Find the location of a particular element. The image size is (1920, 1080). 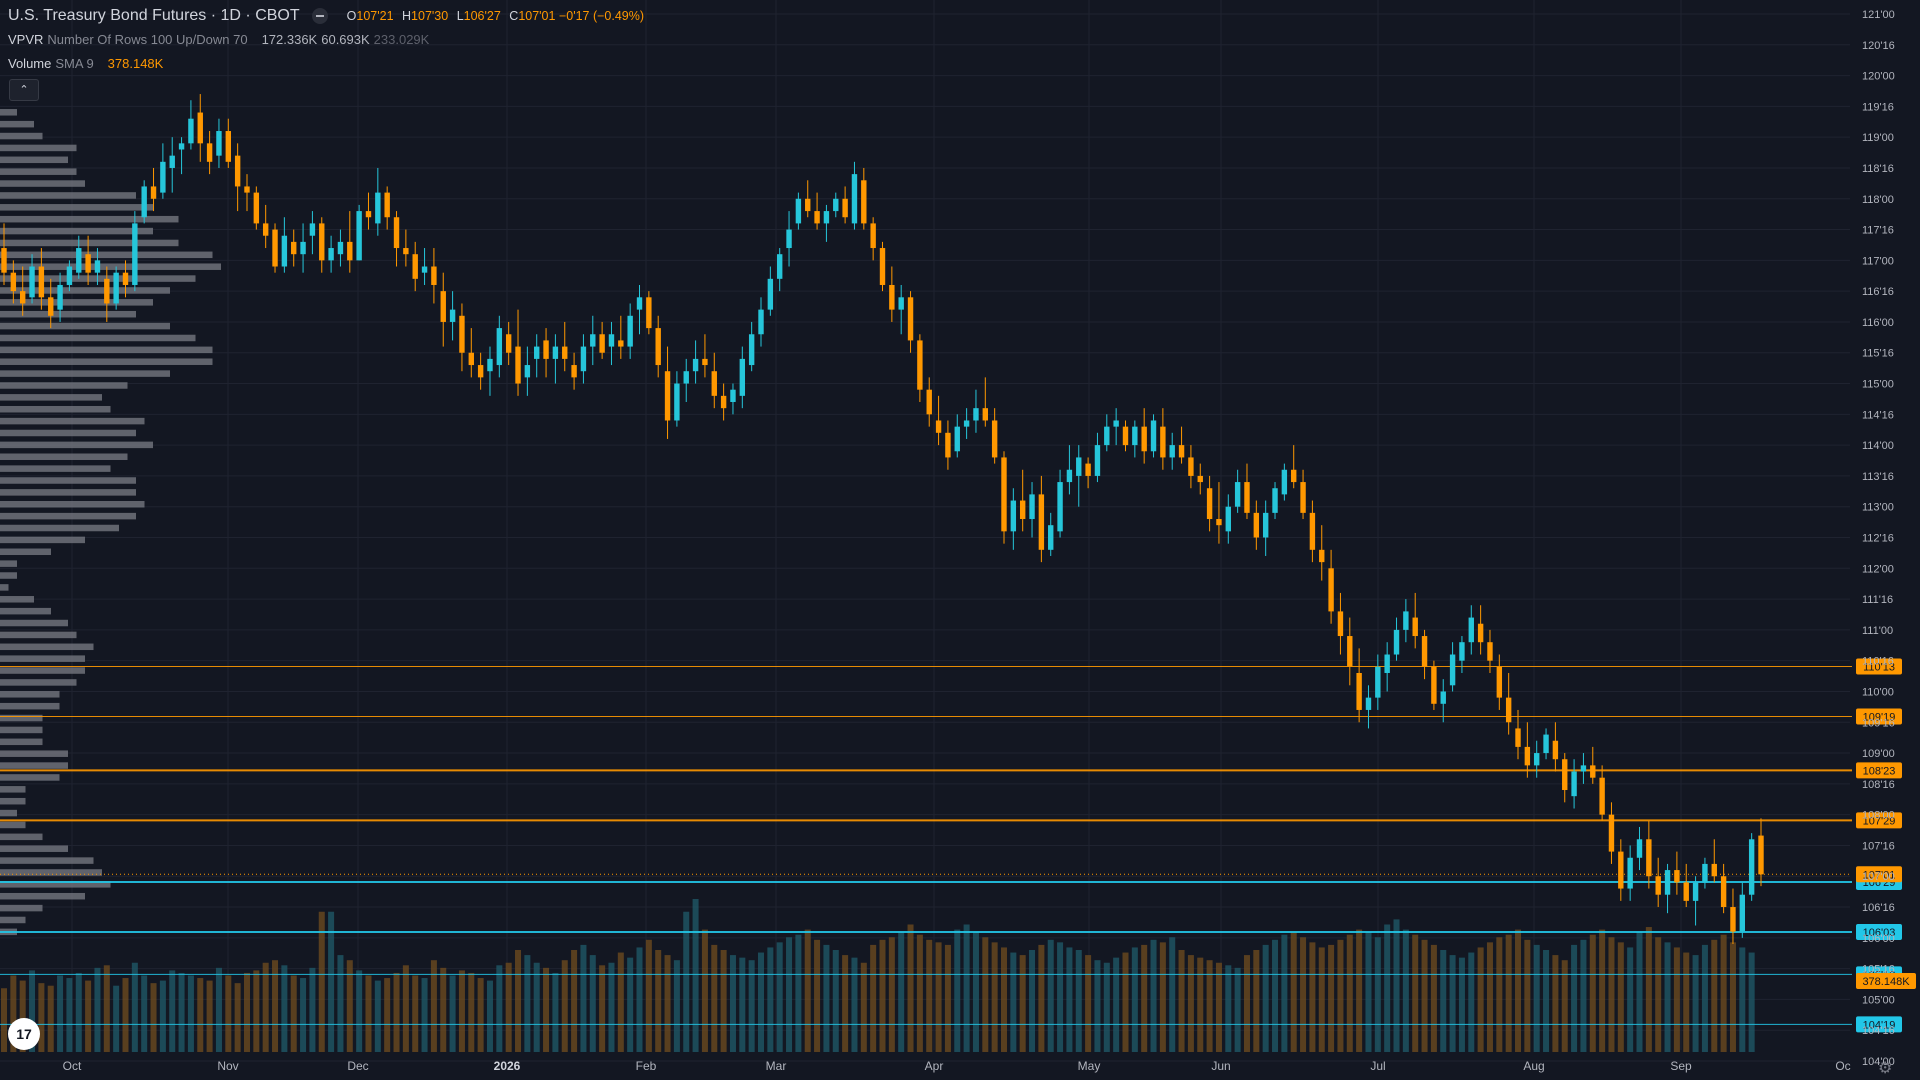

price-tick-label: 105'16 is located at coordinates (1878, 970).